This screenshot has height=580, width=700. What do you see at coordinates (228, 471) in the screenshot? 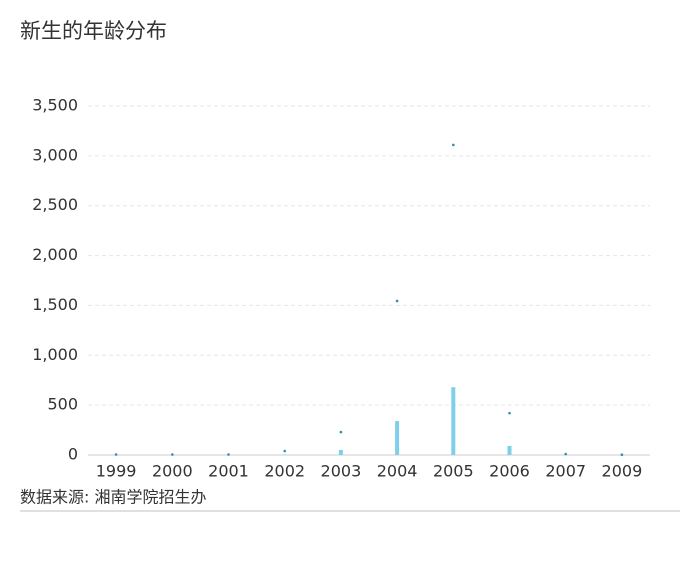
I see `x-tick-label: 2001` at bounding box center [228, 471].